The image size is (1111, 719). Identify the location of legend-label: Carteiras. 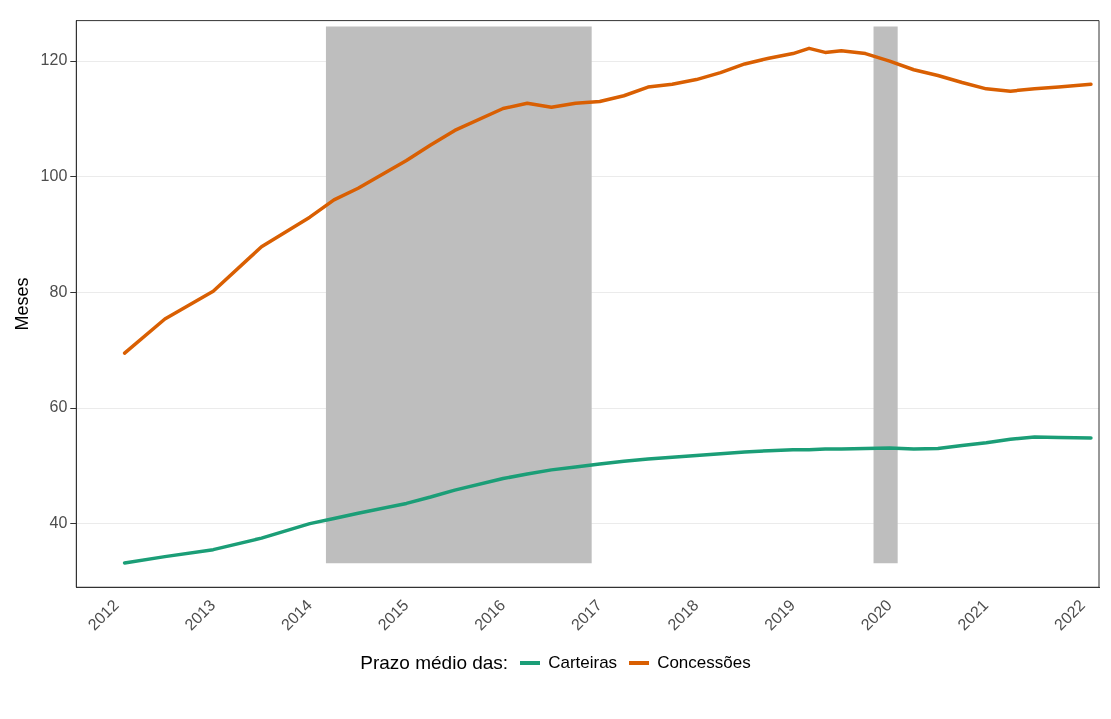
(583, 663).